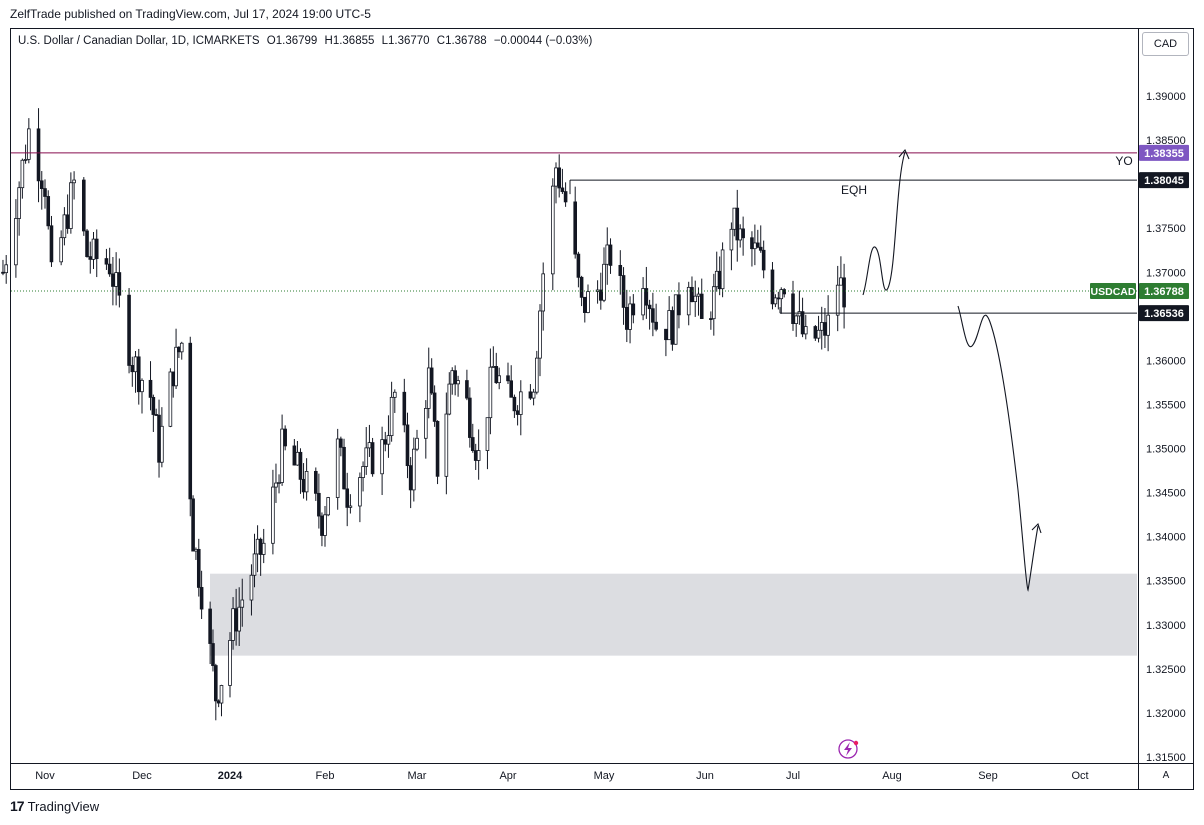 This screenshot has width=1204, height=825. What do you see at coordinates (998, 448) in the screenshot?
I see `bearish-projection-path` at bounding box center [998, 448].